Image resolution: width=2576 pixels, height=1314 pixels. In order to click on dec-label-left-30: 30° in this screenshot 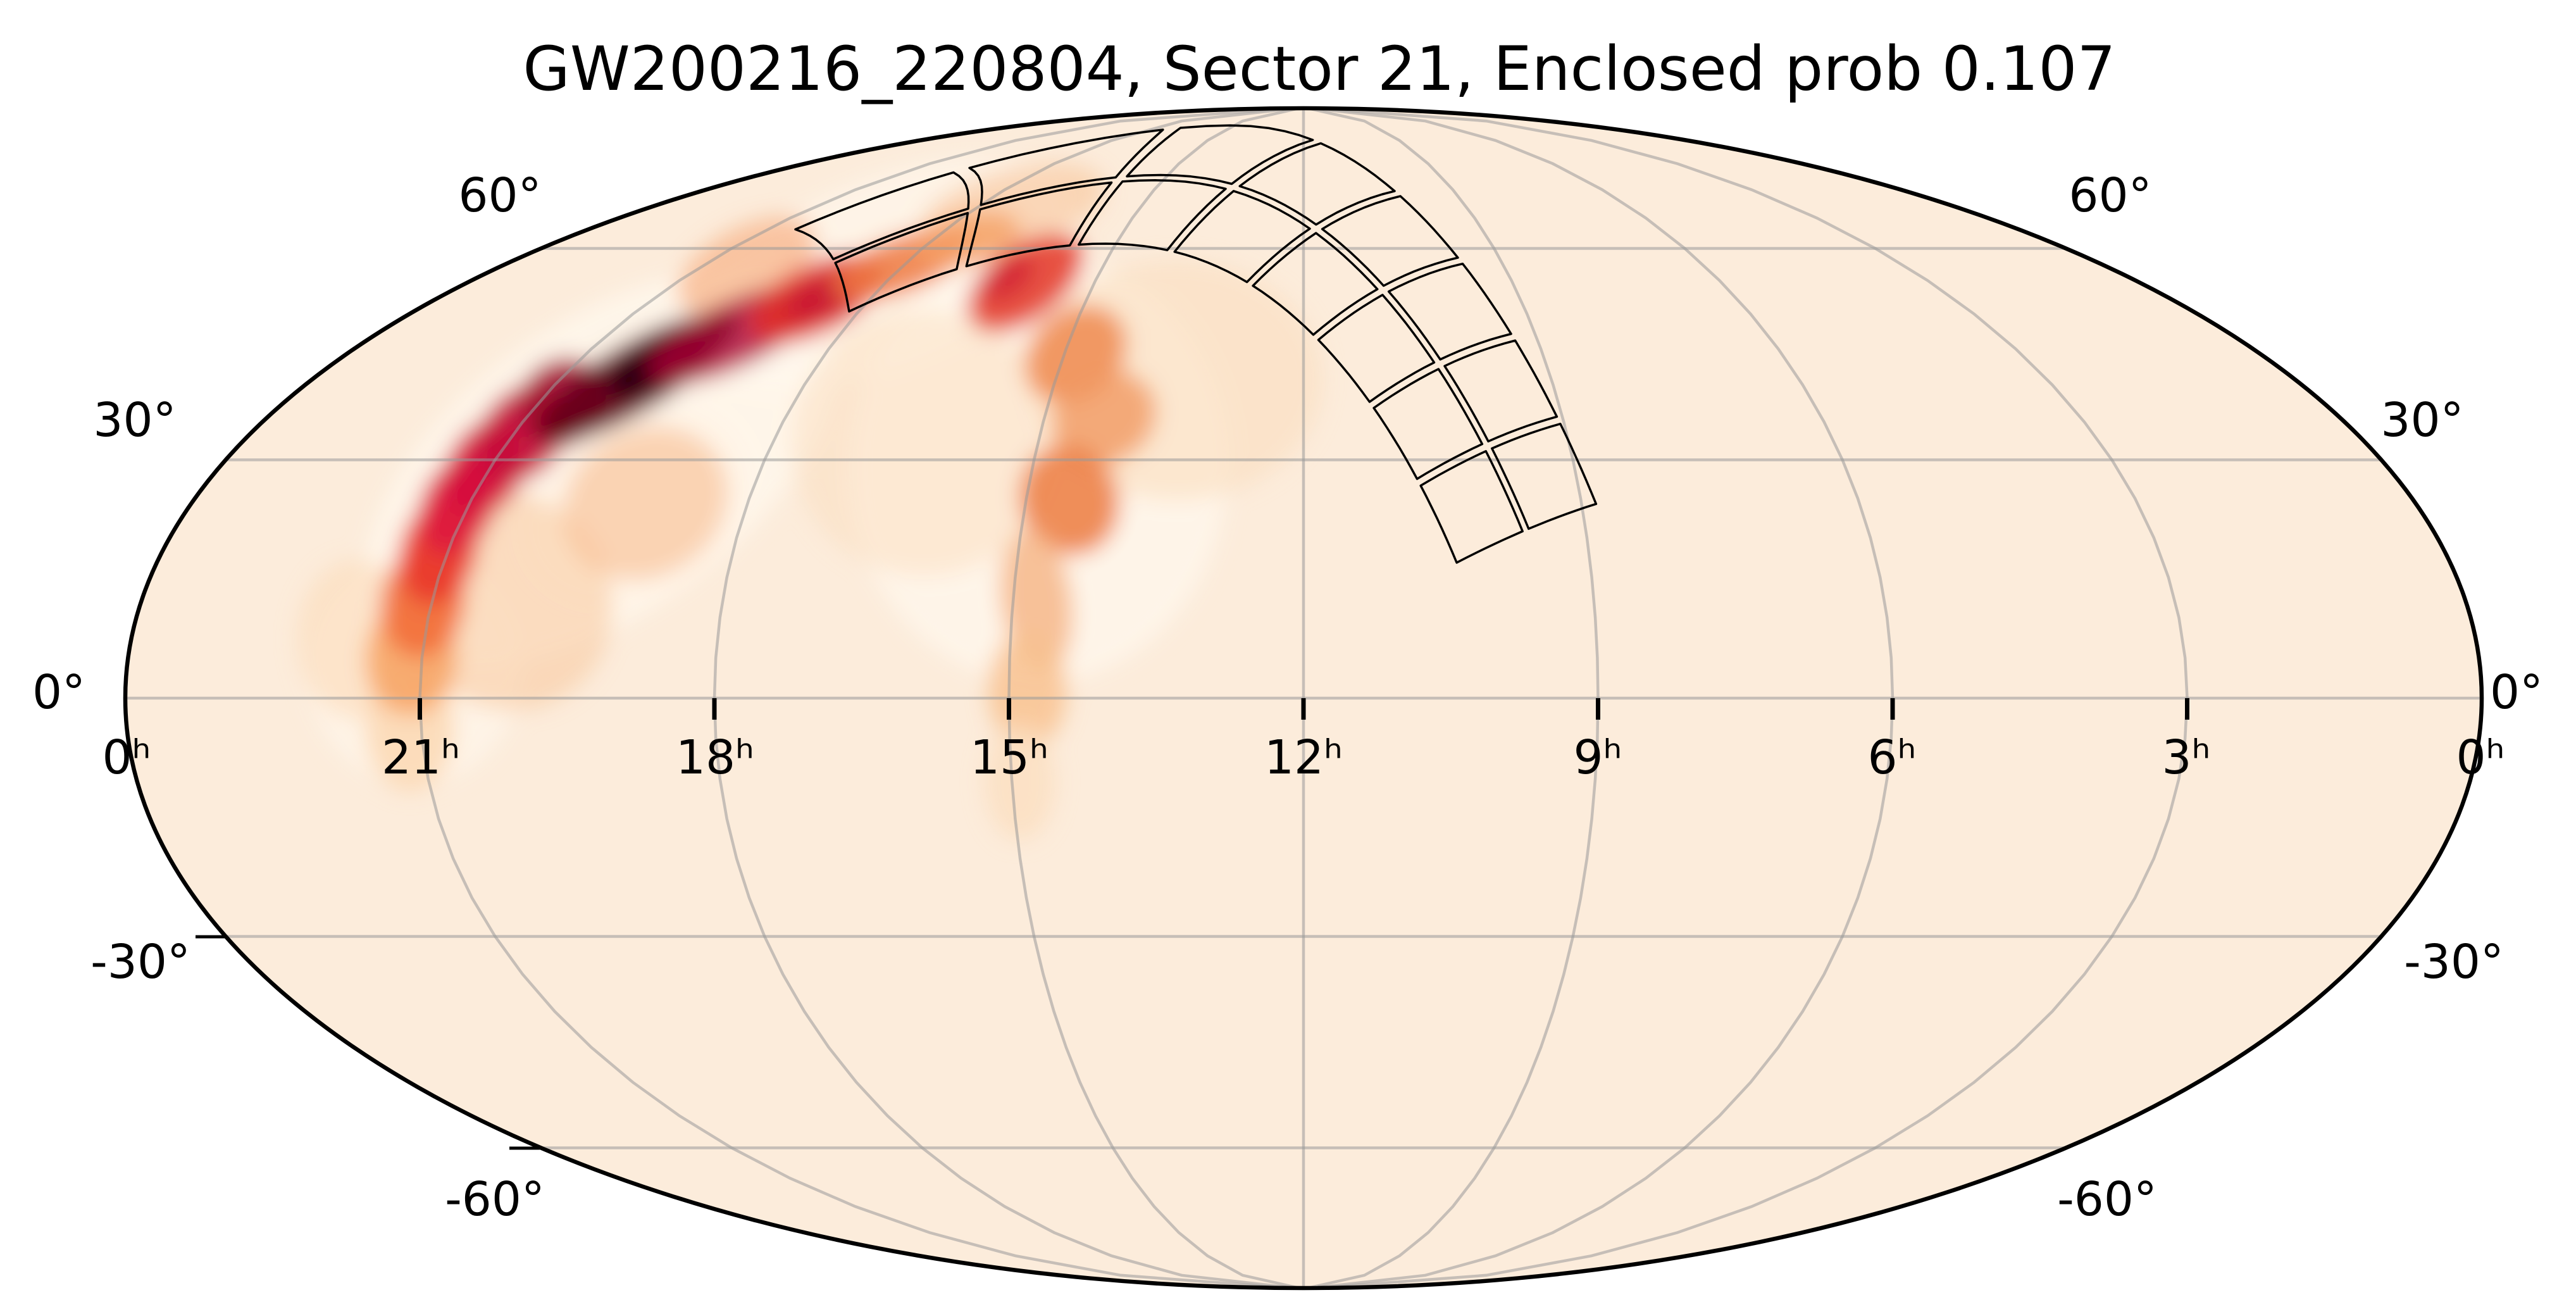, I will do `click(134, 420)`.